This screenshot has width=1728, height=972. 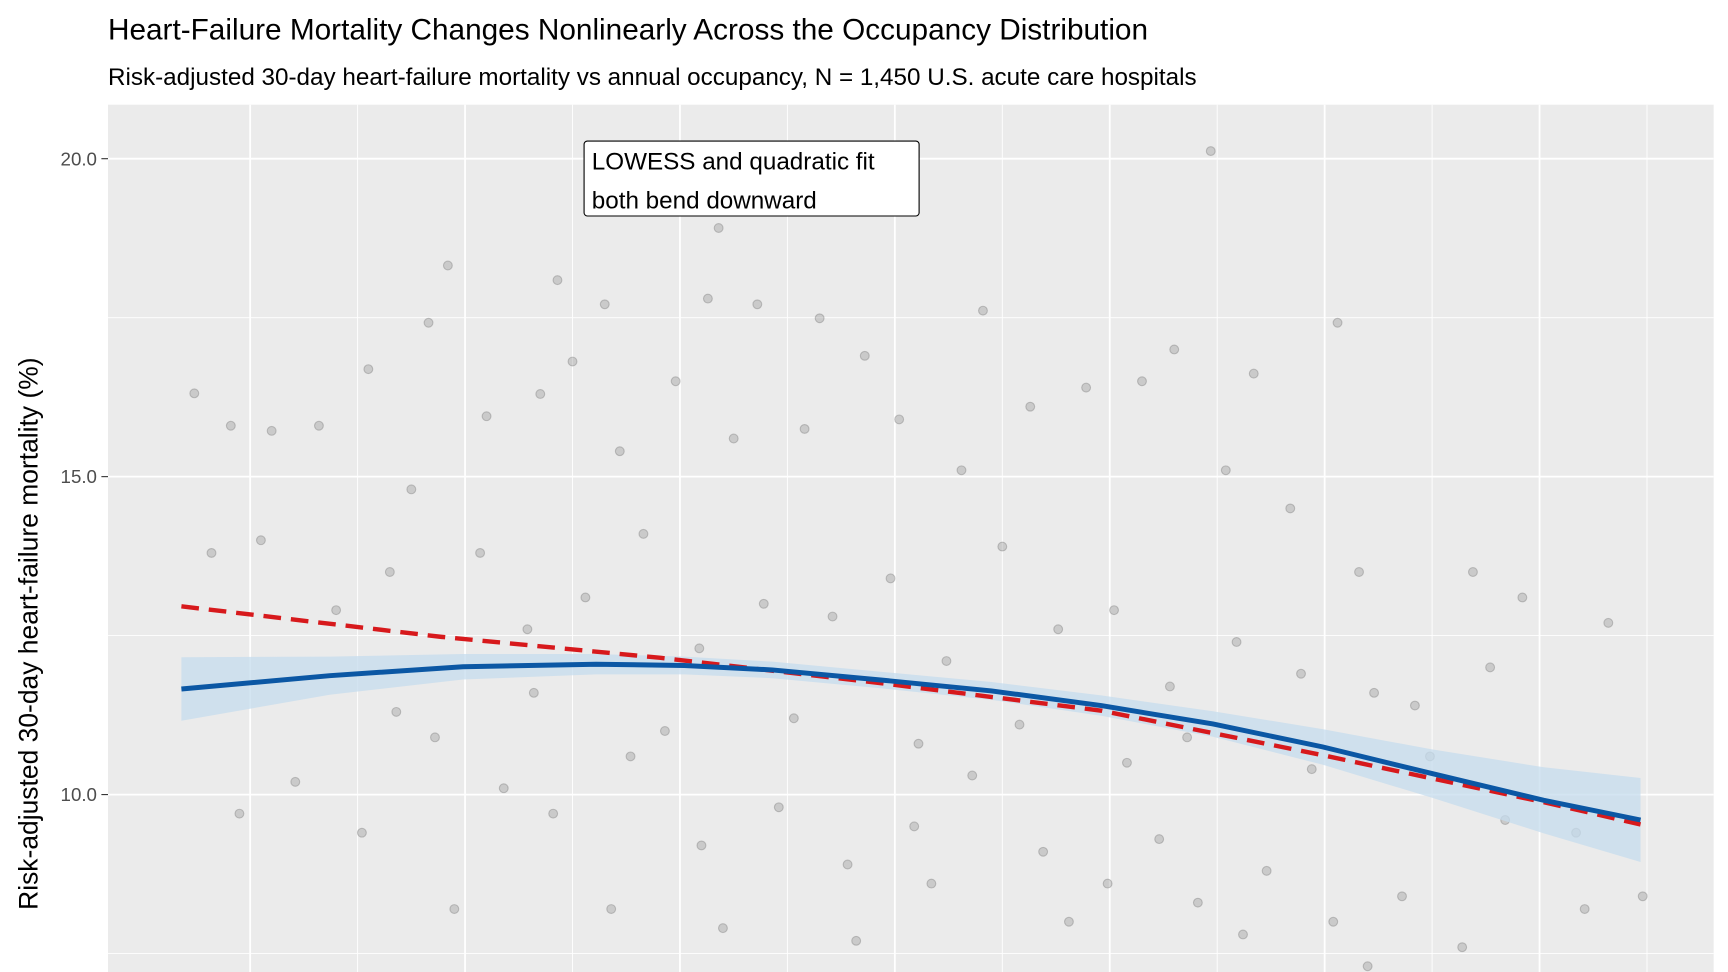 I want to click on annotation-line-1: LOWESS and quadratic fit, so click(x=733, y=162).